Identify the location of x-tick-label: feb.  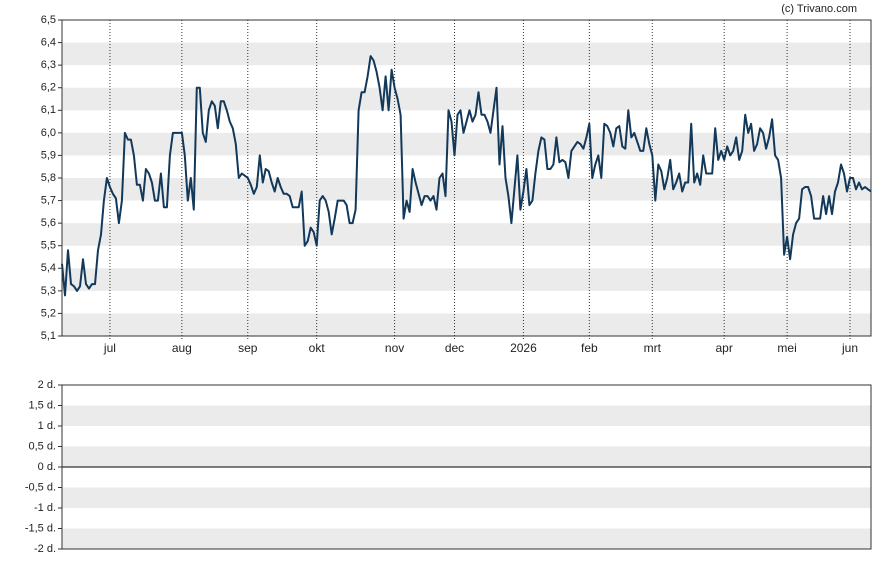
(589, 348).